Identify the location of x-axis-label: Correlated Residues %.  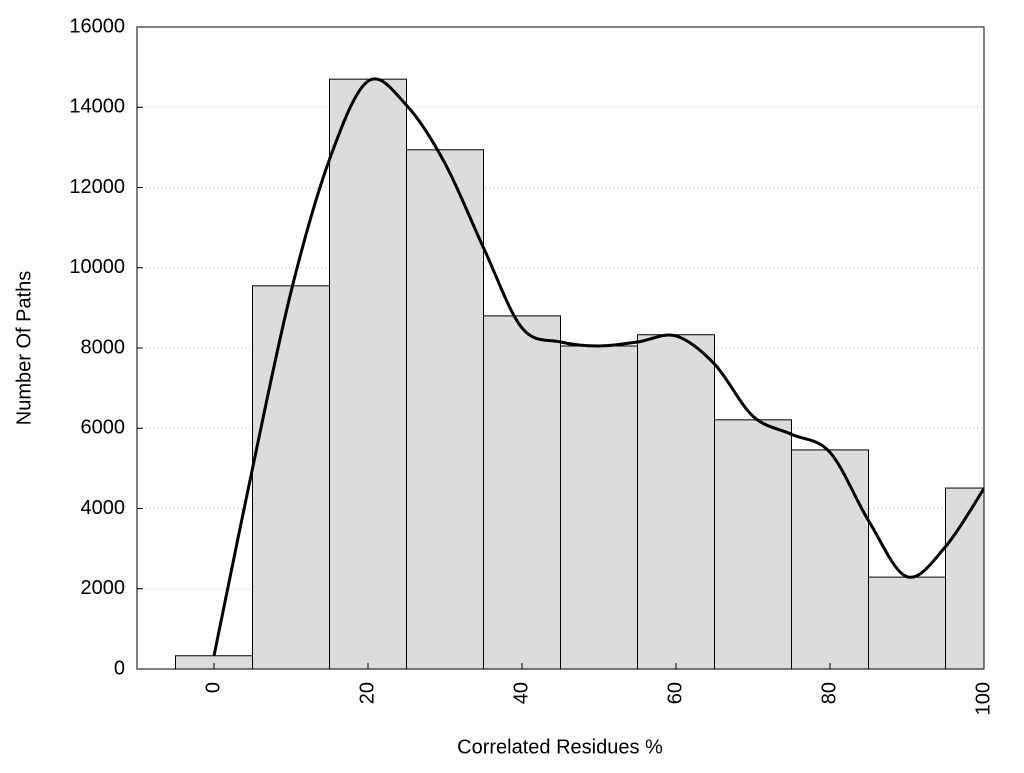
(560, 747).